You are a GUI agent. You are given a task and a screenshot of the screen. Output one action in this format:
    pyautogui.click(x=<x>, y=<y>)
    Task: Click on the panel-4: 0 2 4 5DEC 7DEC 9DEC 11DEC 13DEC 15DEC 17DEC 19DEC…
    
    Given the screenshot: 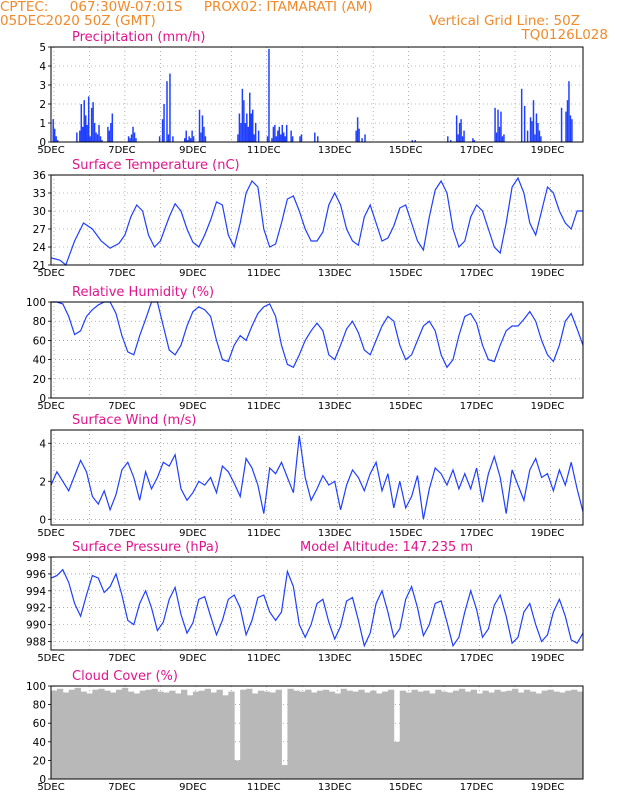 What is the action you would take?
    pyautogui.click(x=310, y=476)
    